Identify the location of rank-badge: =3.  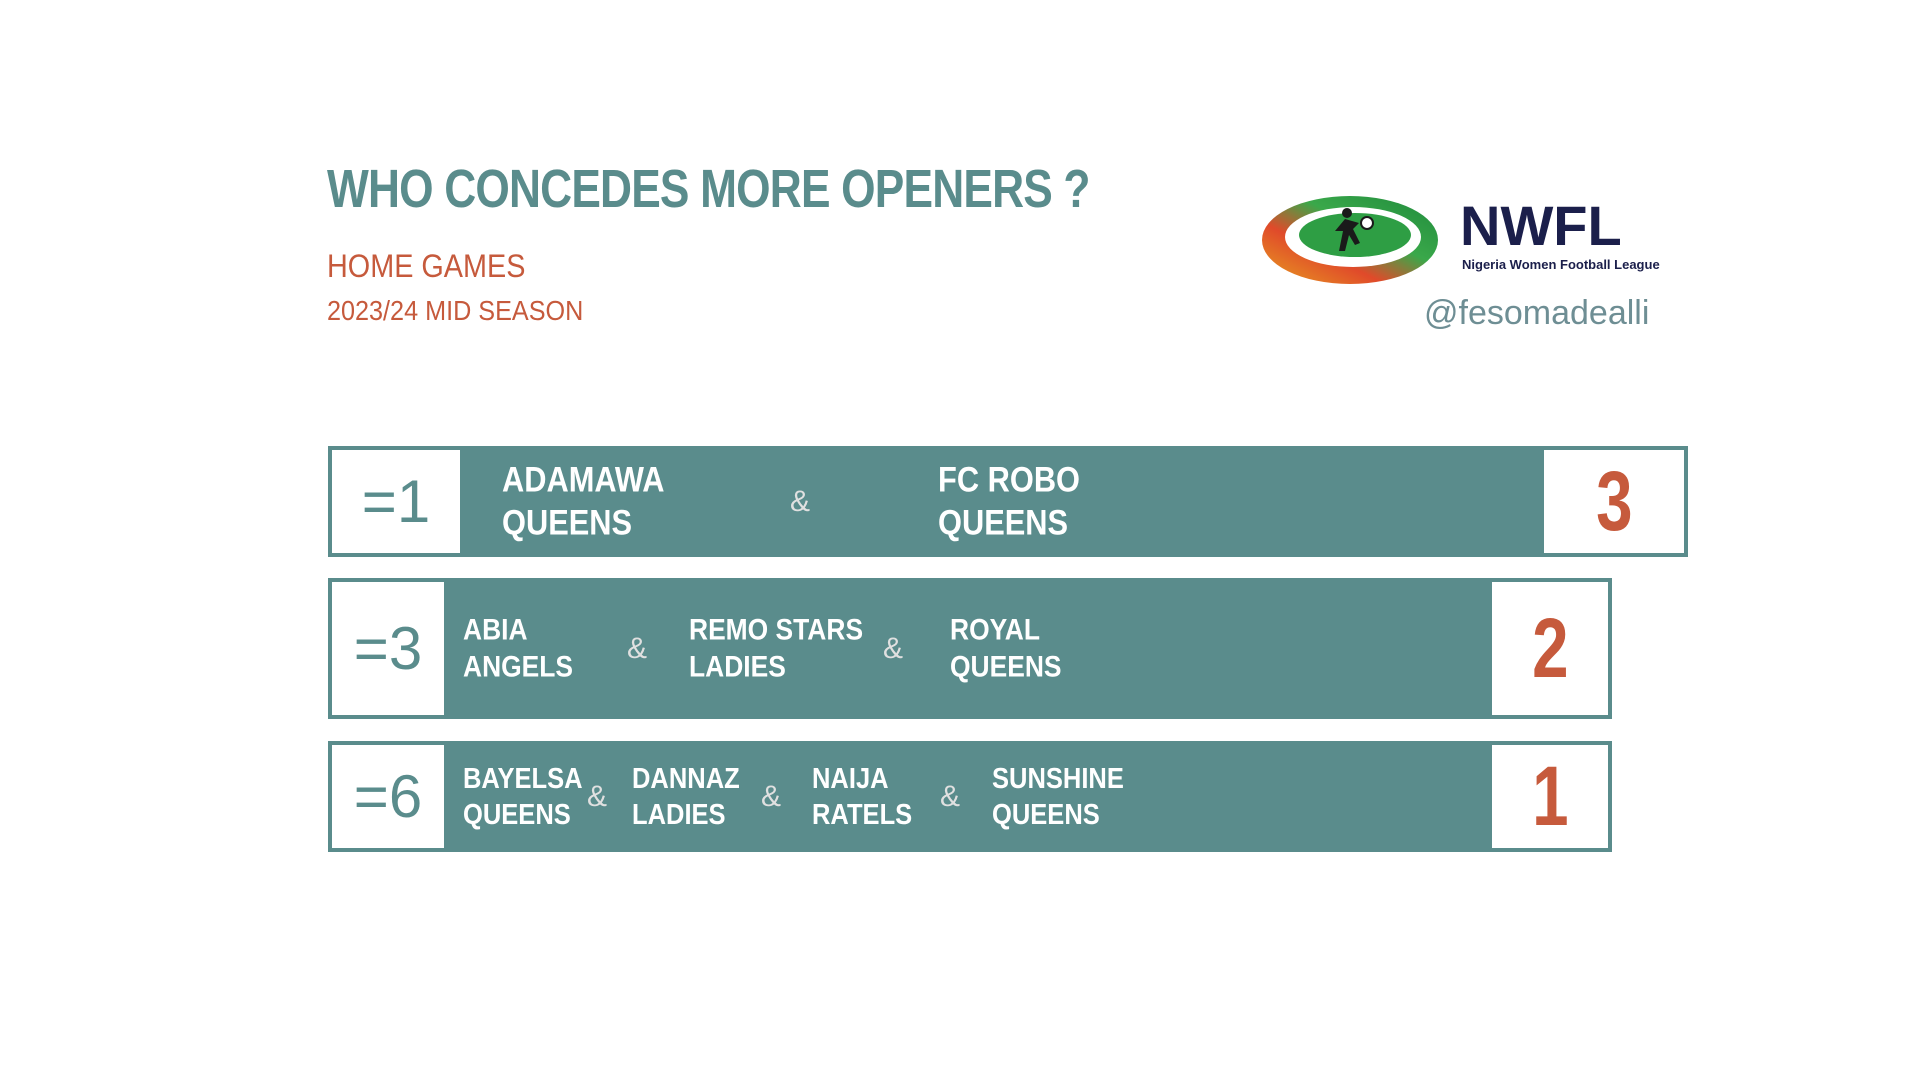
(388, 648).